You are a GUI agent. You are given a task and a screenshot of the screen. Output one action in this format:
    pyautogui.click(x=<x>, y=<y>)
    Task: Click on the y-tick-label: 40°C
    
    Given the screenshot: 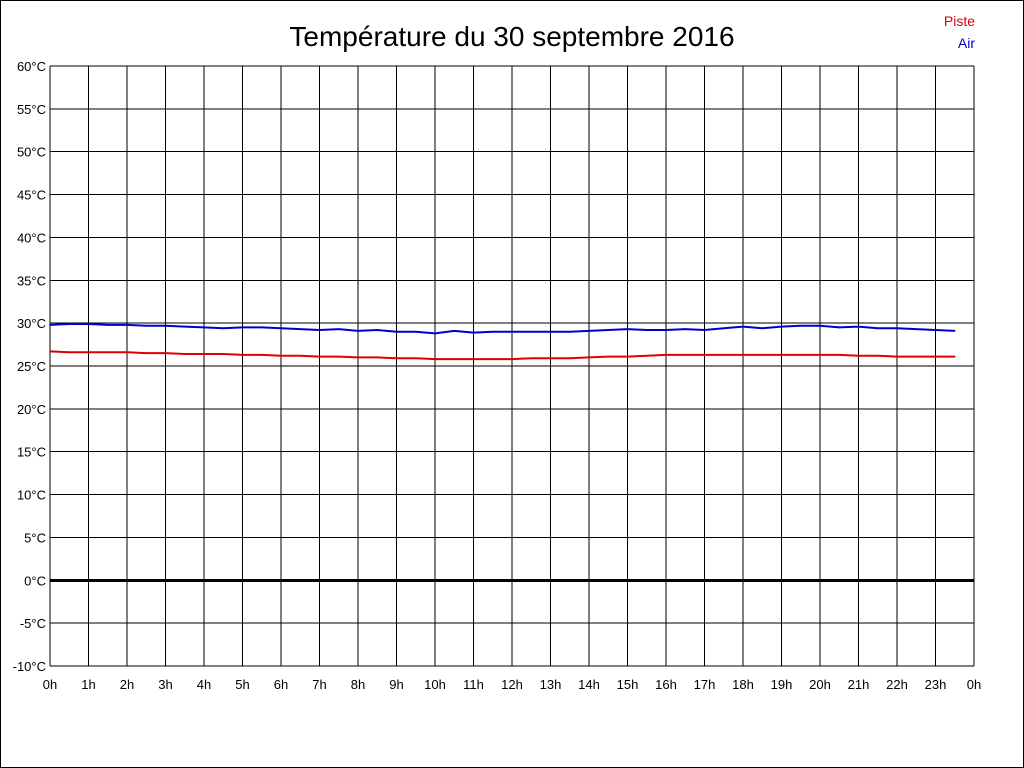 What is the action you would take?
    pyautogui.click(x=31, y=237)
    